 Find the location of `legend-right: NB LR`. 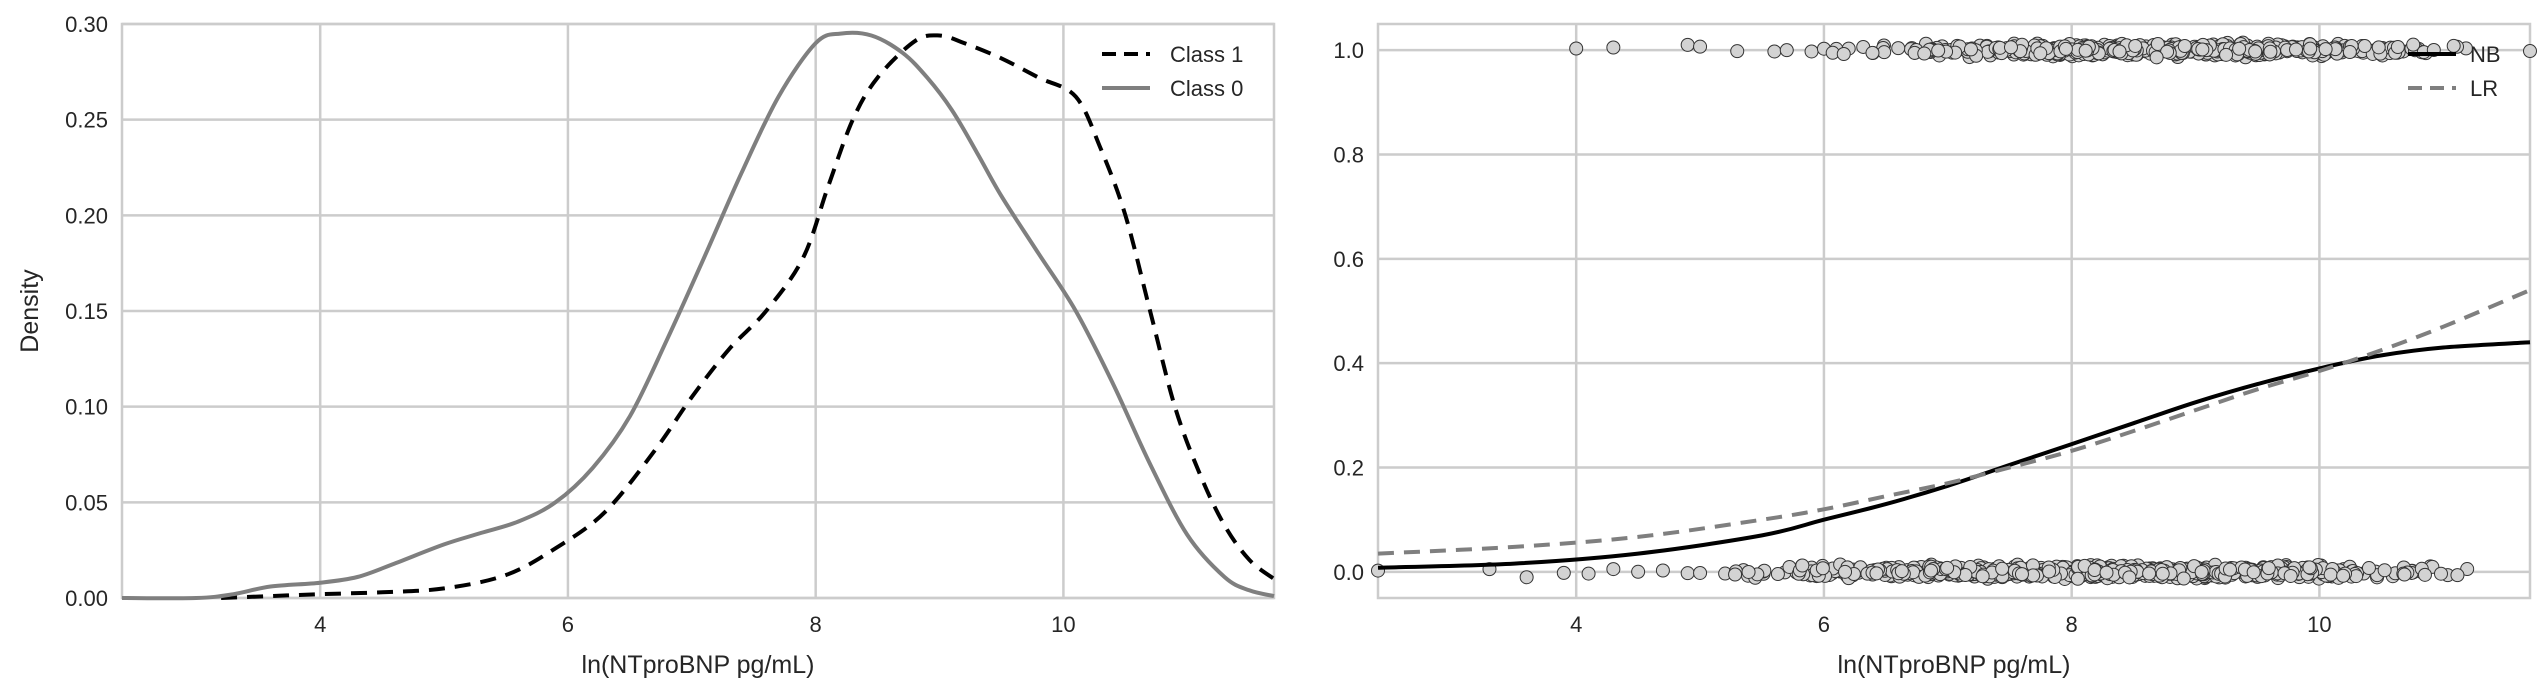

legend-right: NB LR is located at coordinates (2454, 71).